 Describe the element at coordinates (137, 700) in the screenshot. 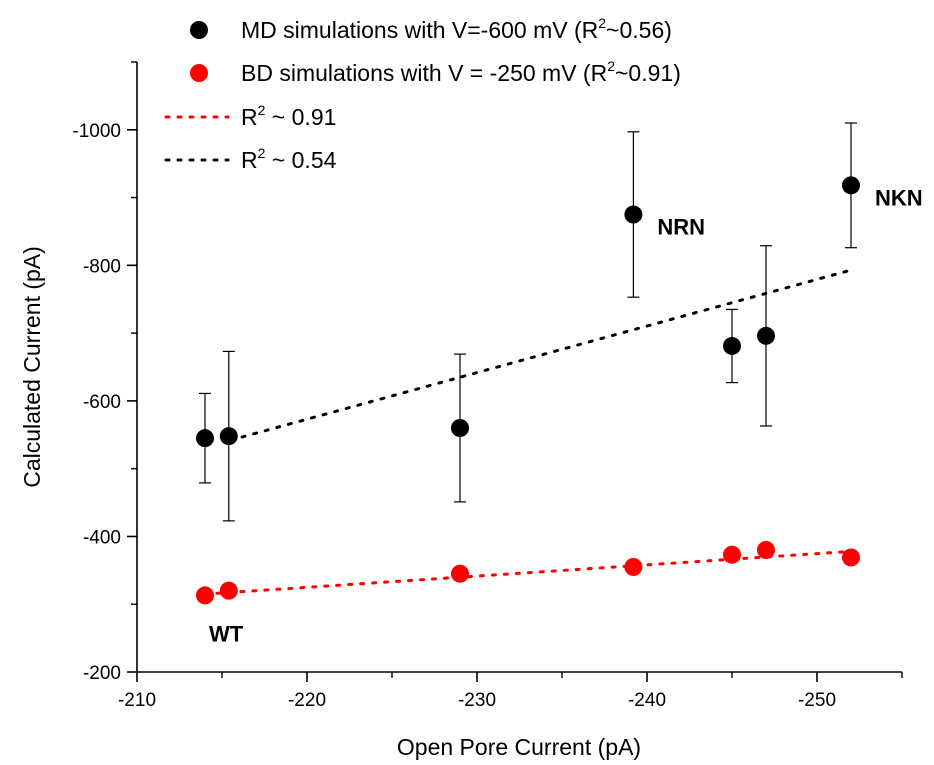

I see `x-tick-label: -210` at that location.